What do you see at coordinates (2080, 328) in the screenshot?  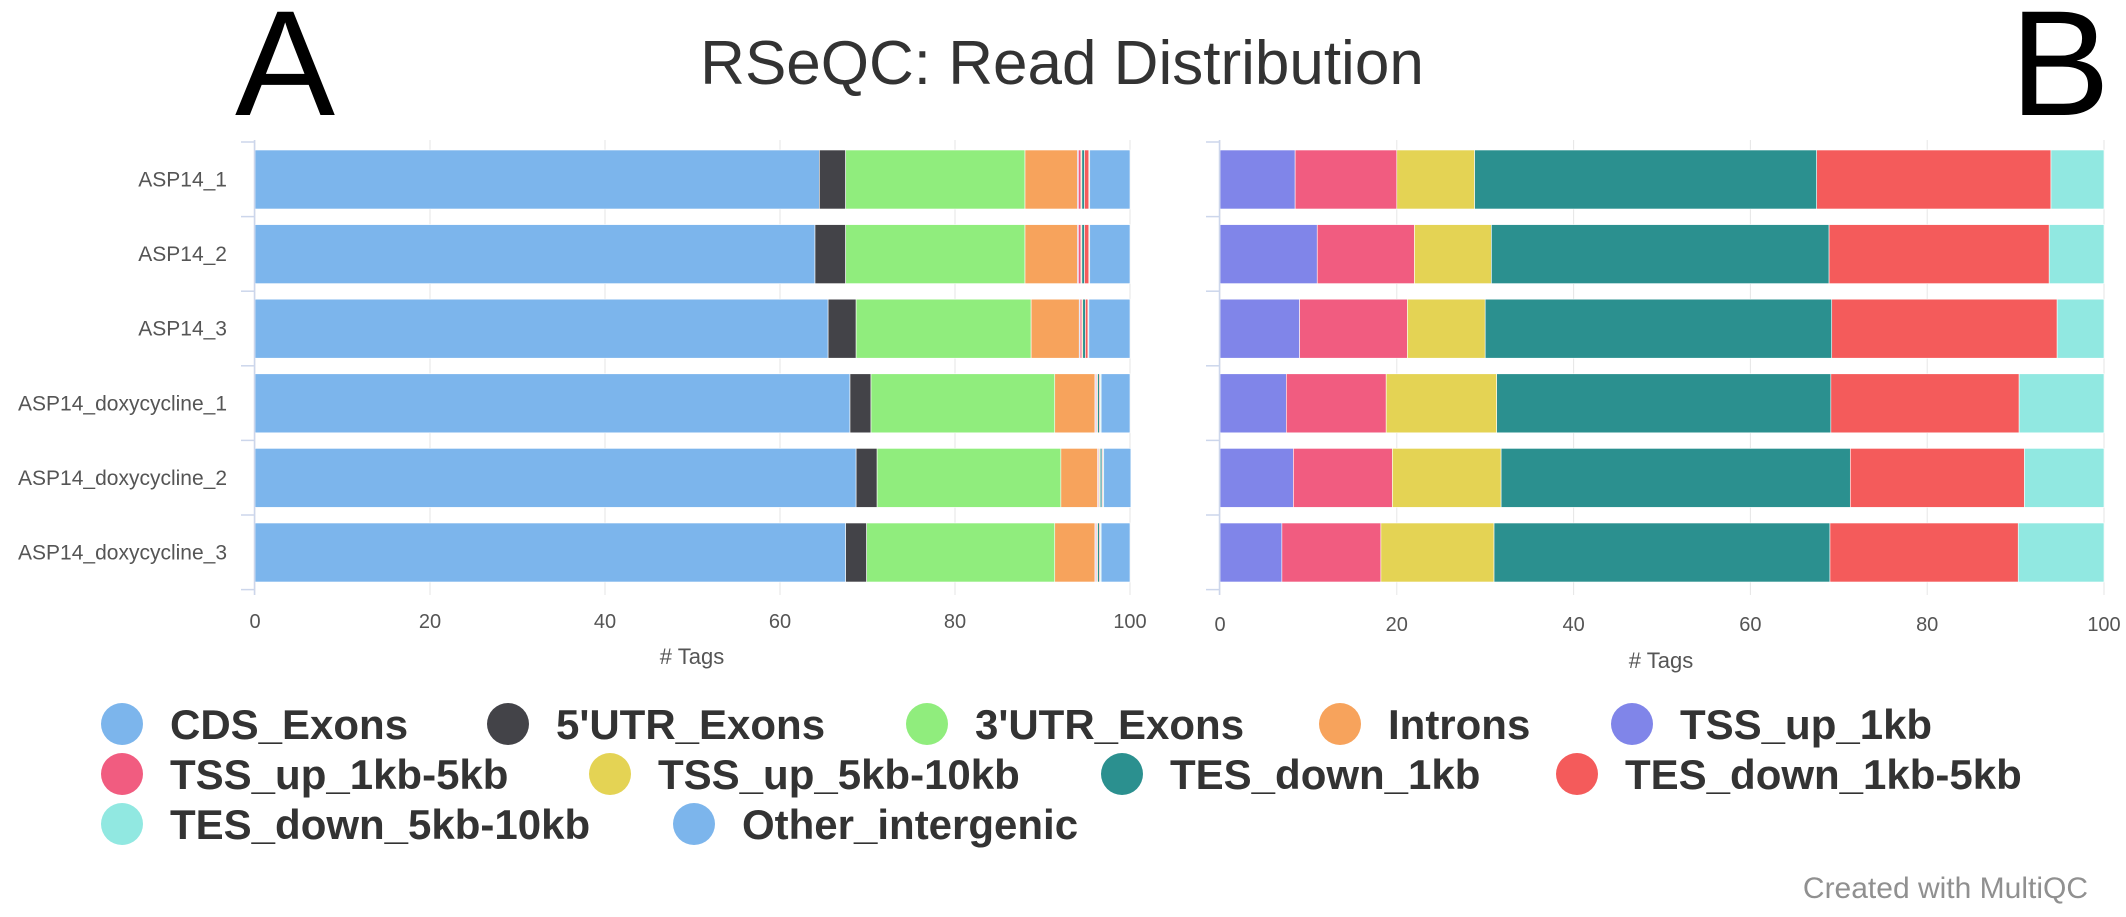 I see `panel-b-bar-asp14-3-tes-down-5kb-10kb` at bounding box center [2080, 328].